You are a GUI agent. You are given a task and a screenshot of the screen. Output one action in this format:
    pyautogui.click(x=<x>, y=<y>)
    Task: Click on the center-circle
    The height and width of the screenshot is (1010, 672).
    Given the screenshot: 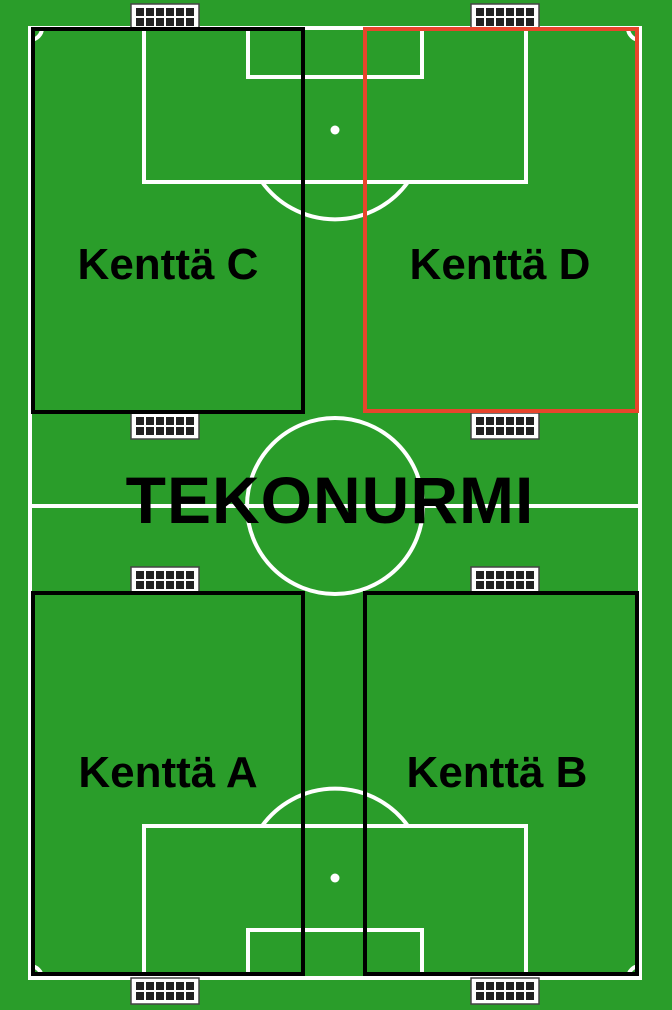 What is the action you would take?
    pyautogui.click(x=335, y=506)
    